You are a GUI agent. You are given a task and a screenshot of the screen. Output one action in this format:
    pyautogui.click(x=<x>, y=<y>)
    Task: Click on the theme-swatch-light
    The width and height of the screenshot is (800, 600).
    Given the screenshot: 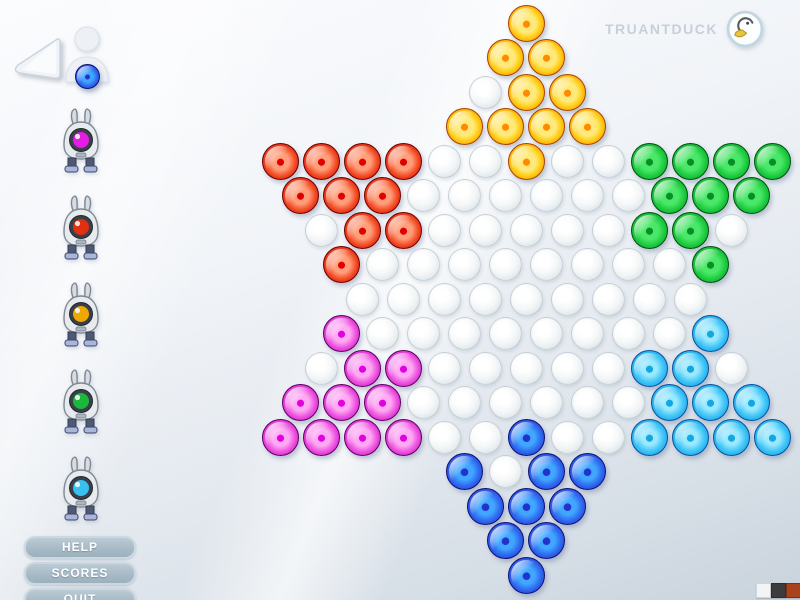 What is the action you would take?
    pyautogui.click(x=763, y=590)
    